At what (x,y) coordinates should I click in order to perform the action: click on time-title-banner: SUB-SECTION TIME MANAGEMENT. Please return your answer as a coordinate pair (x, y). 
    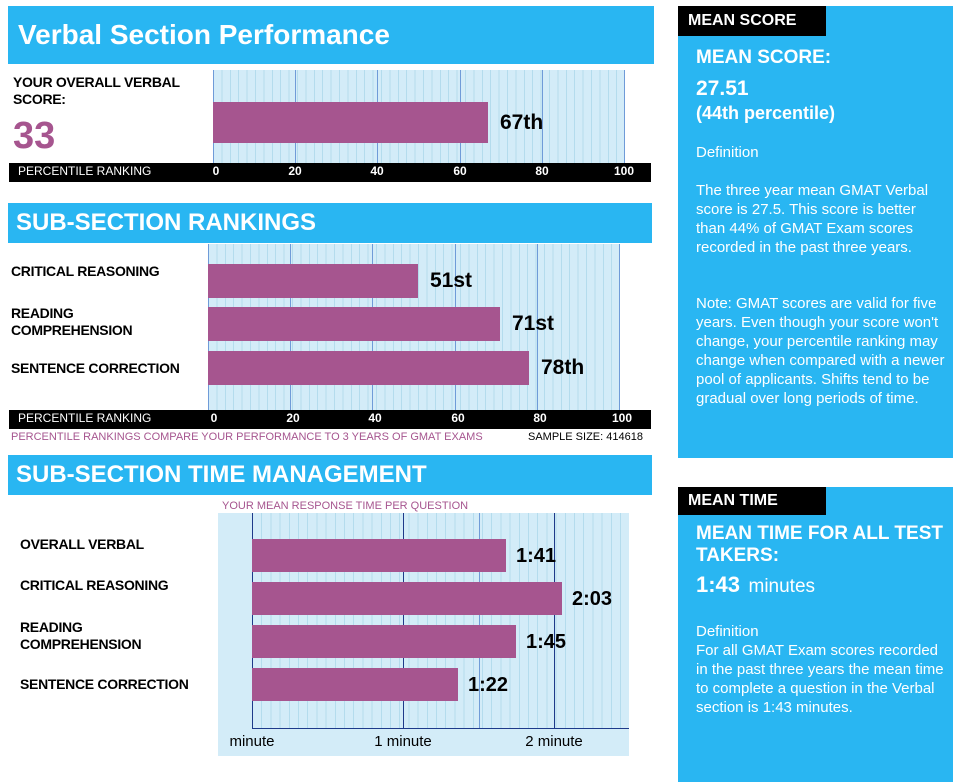
    Looking at the image, I should click on (330, 475).